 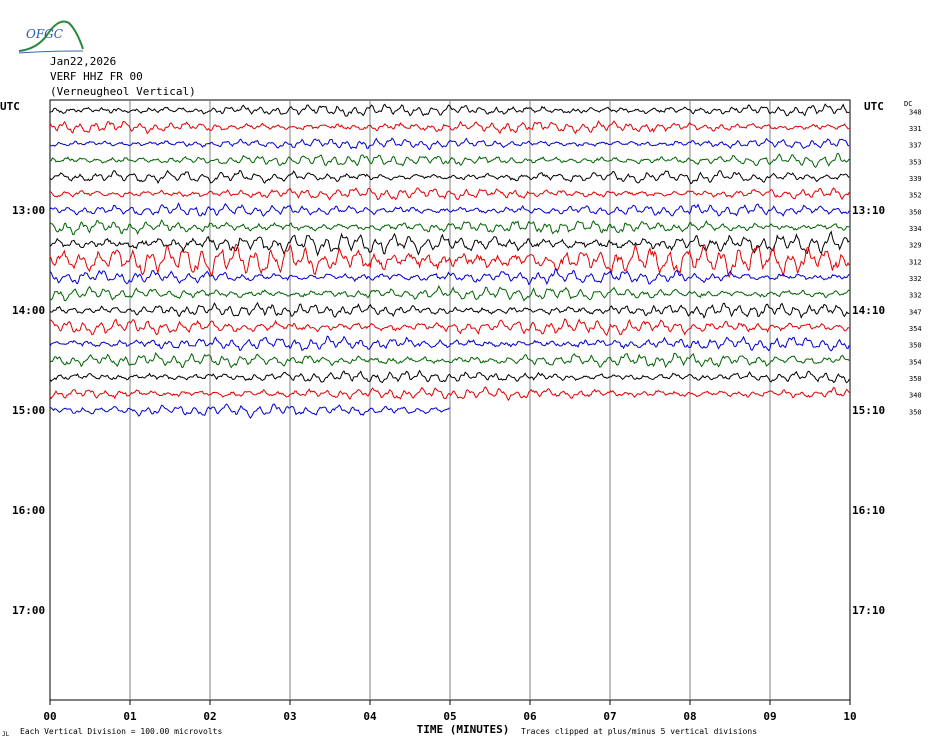 I want to click on x-tick-label: 04, so click(x=370, y=716).